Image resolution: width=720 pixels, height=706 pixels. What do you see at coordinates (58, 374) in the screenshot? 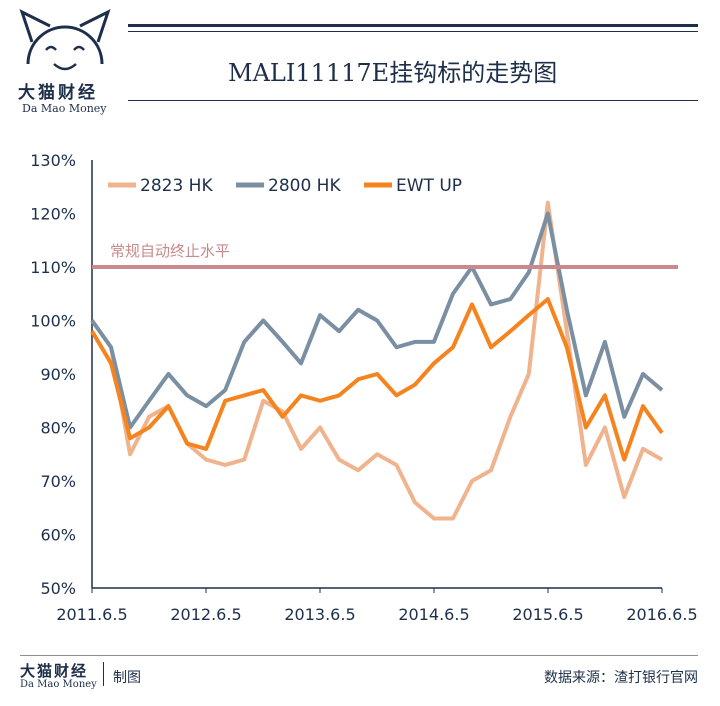
I see `y-tick-label: 90%` at bounding box center [58, 374].